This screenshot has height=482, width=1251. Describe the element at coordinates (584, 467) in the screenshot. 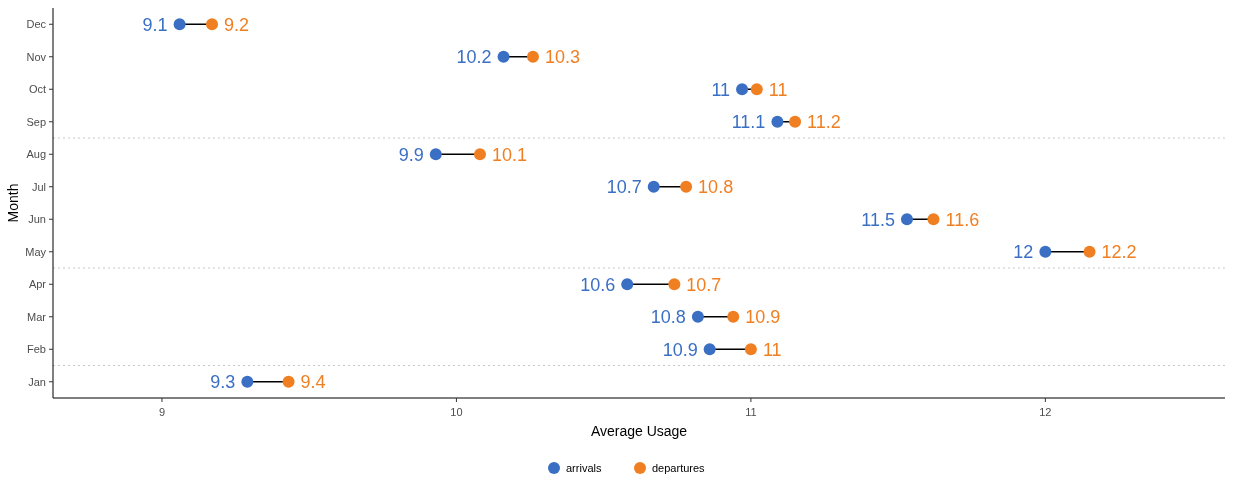

I see `legend-label: arrivals` at that location.